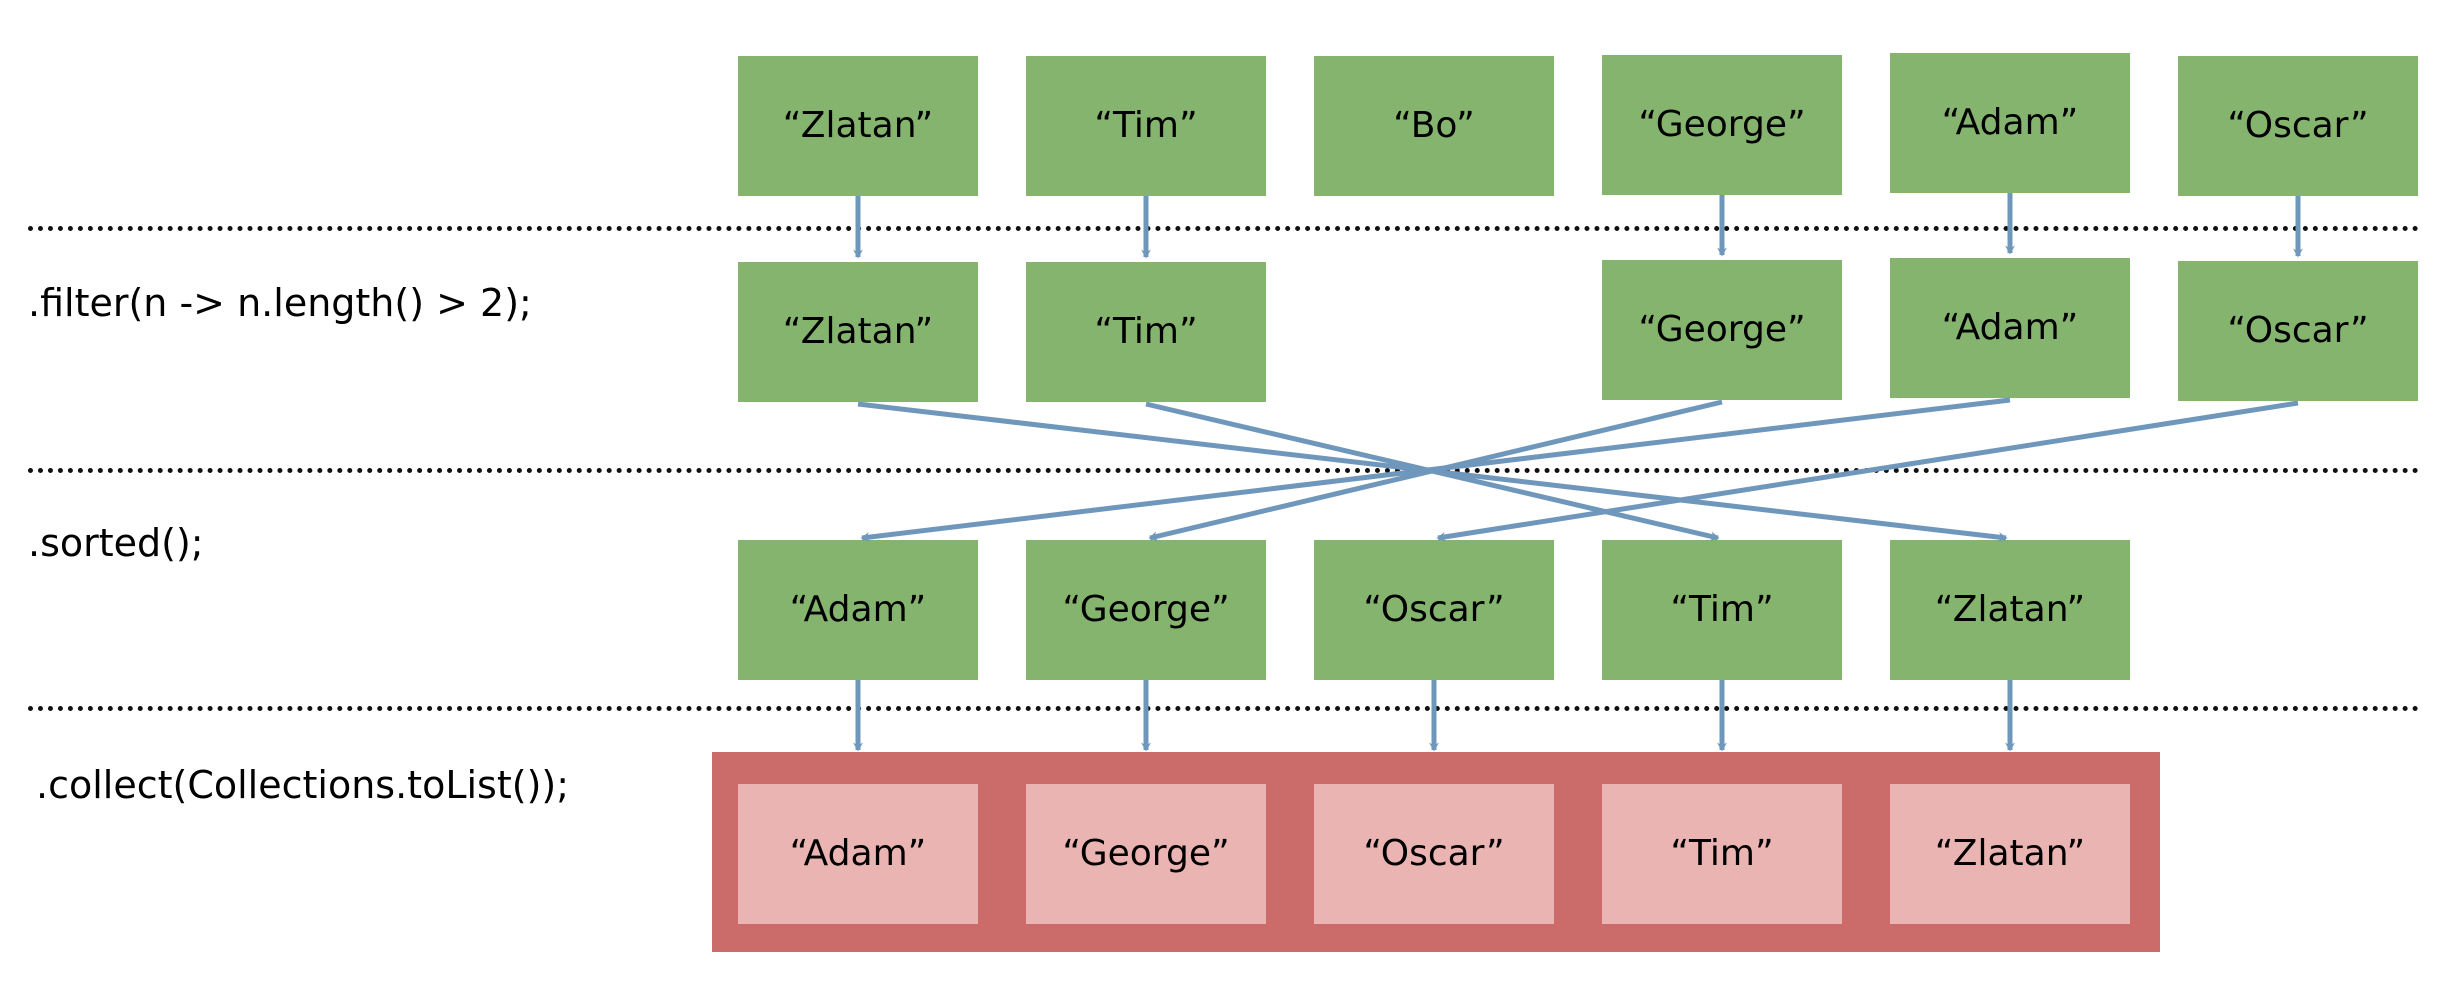  Describe the element at coordinates (858, 126) in the screenshot. I see `source-element-zlatan: “Zlatan”` at that location.